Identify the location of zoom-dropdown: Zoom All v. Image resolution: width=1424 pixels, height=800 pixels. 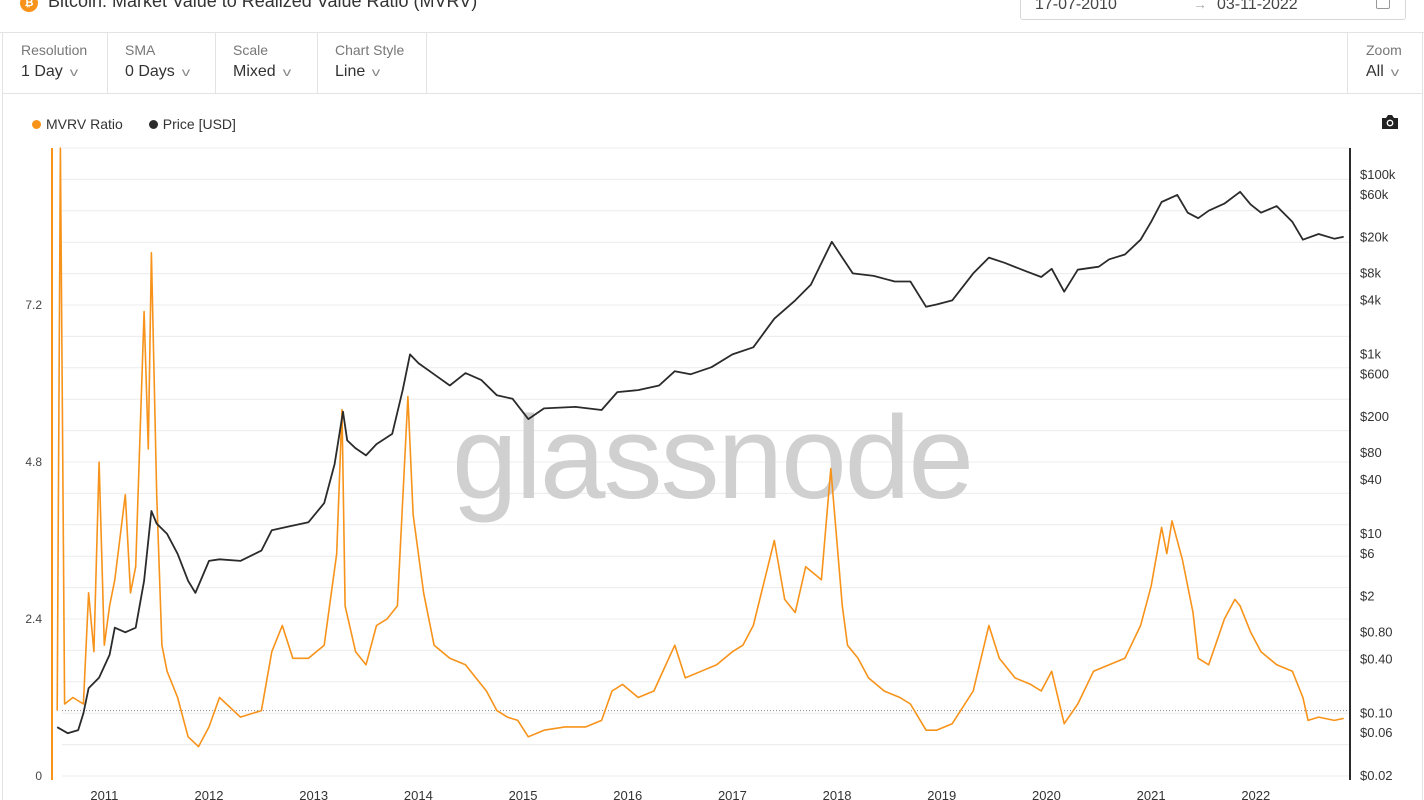
(1384, 63).